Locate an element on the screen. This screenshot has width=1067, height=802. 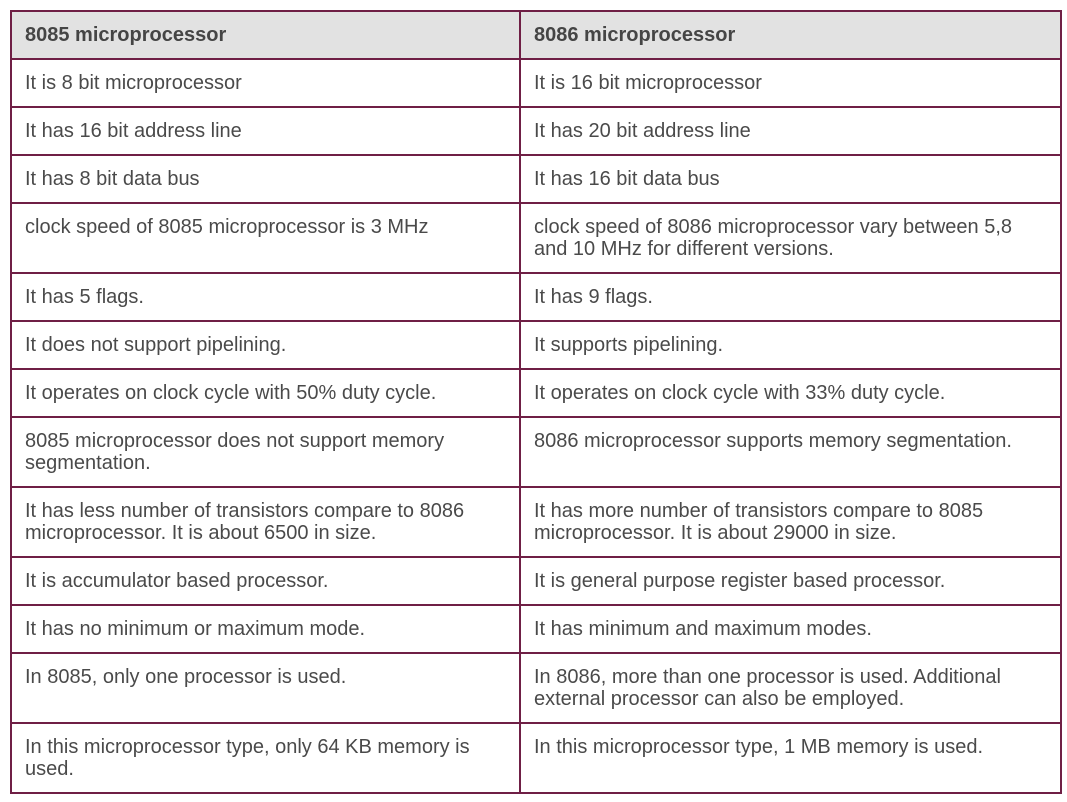
cell-8085: It has no minimum or maximum mode. is located at coordinates (265, 629).